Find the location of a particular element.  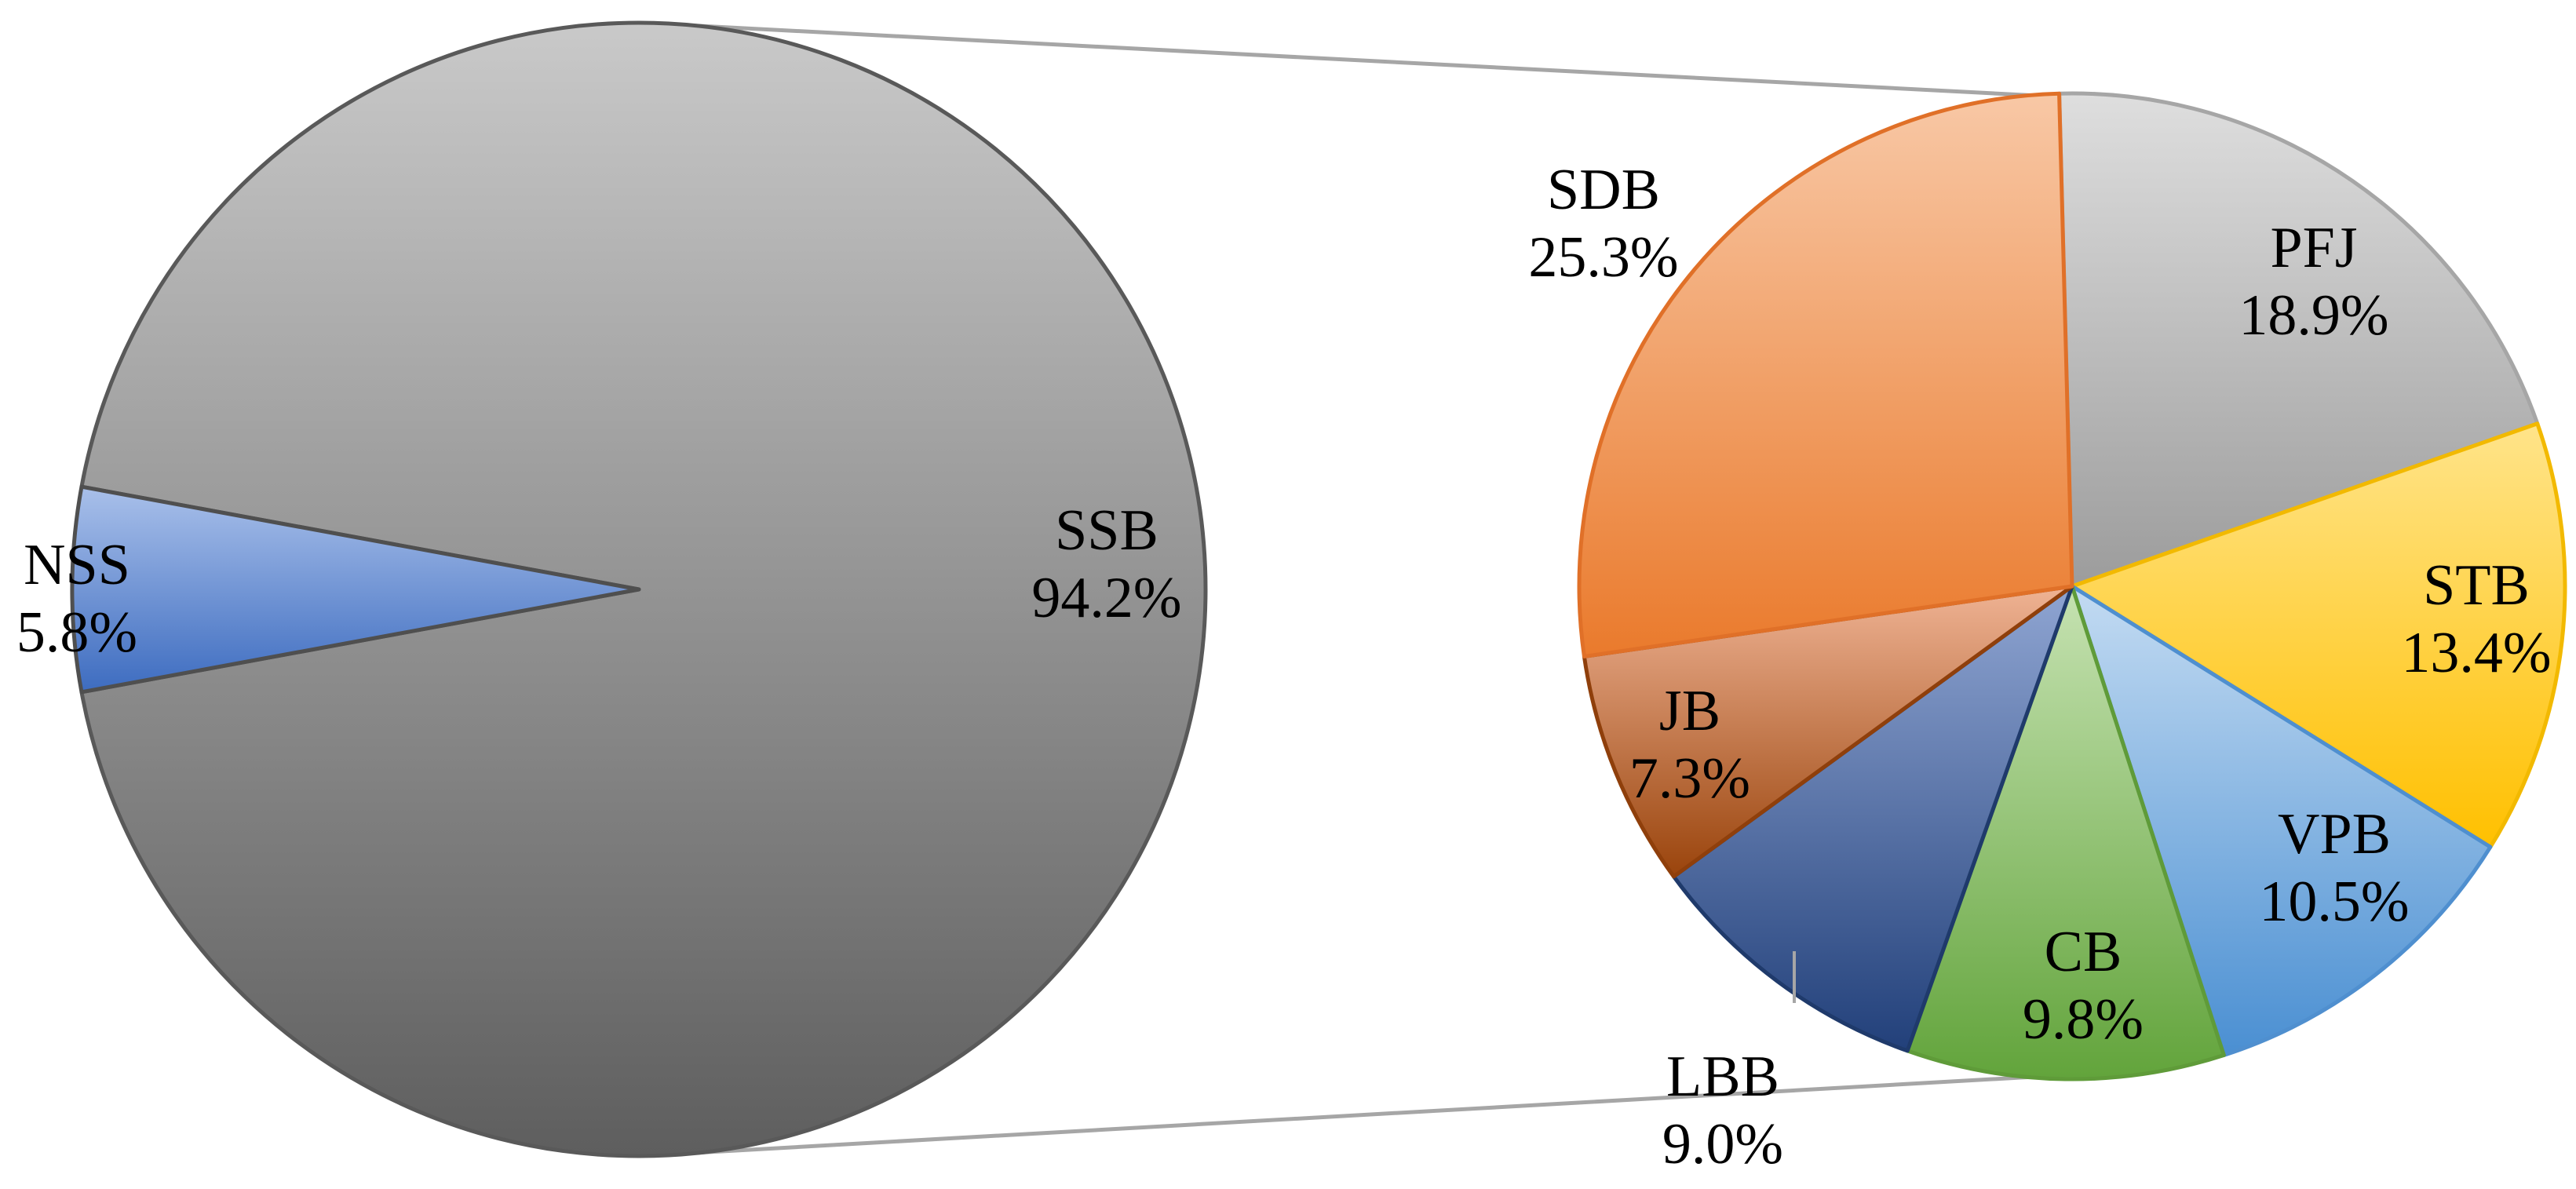

slice-pfj is located at coordinates (2298, 340).